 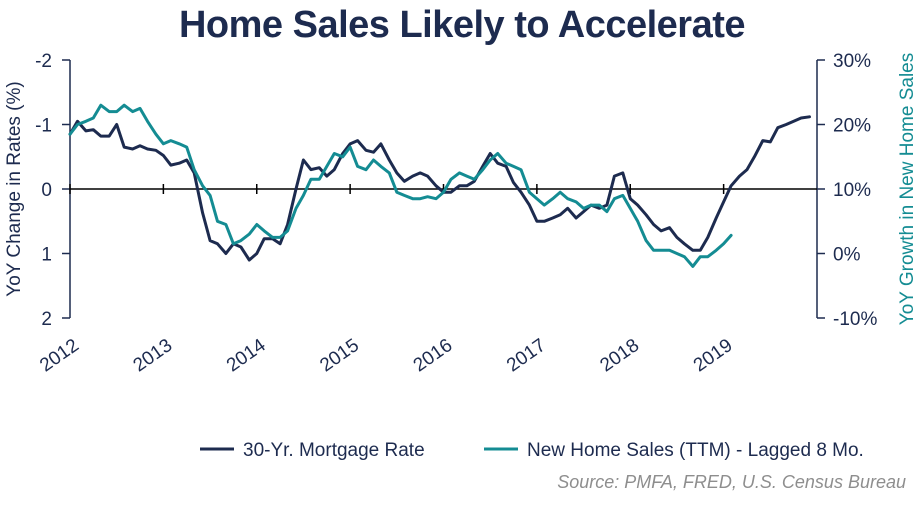 I want to click on right-tick-label: 30%, so click(x=852, y=61).